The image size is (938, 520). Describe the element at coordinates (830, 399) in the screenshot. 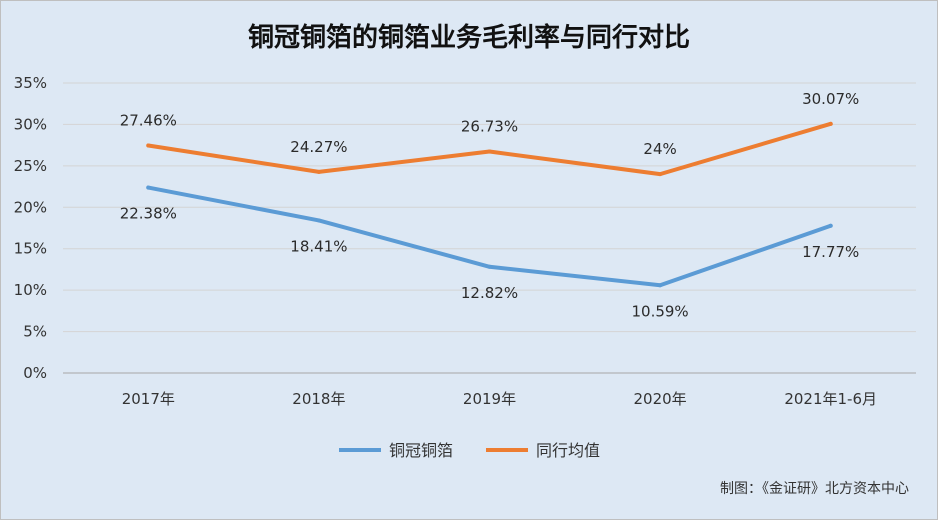

I see `x-tick-label: 2021年1-6月` at that location.